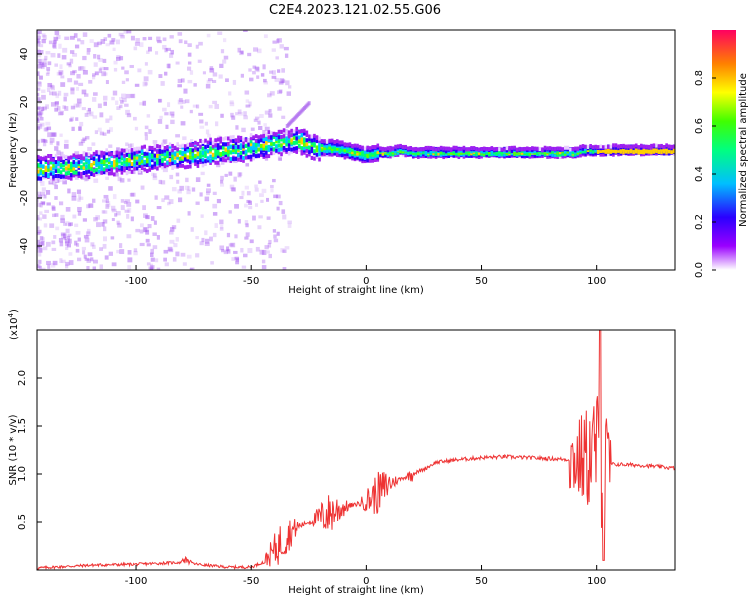 The height and width of the screenshot is (600, 750). I want to click on heatmap-x-tick-label: -50, so click(251, 281).